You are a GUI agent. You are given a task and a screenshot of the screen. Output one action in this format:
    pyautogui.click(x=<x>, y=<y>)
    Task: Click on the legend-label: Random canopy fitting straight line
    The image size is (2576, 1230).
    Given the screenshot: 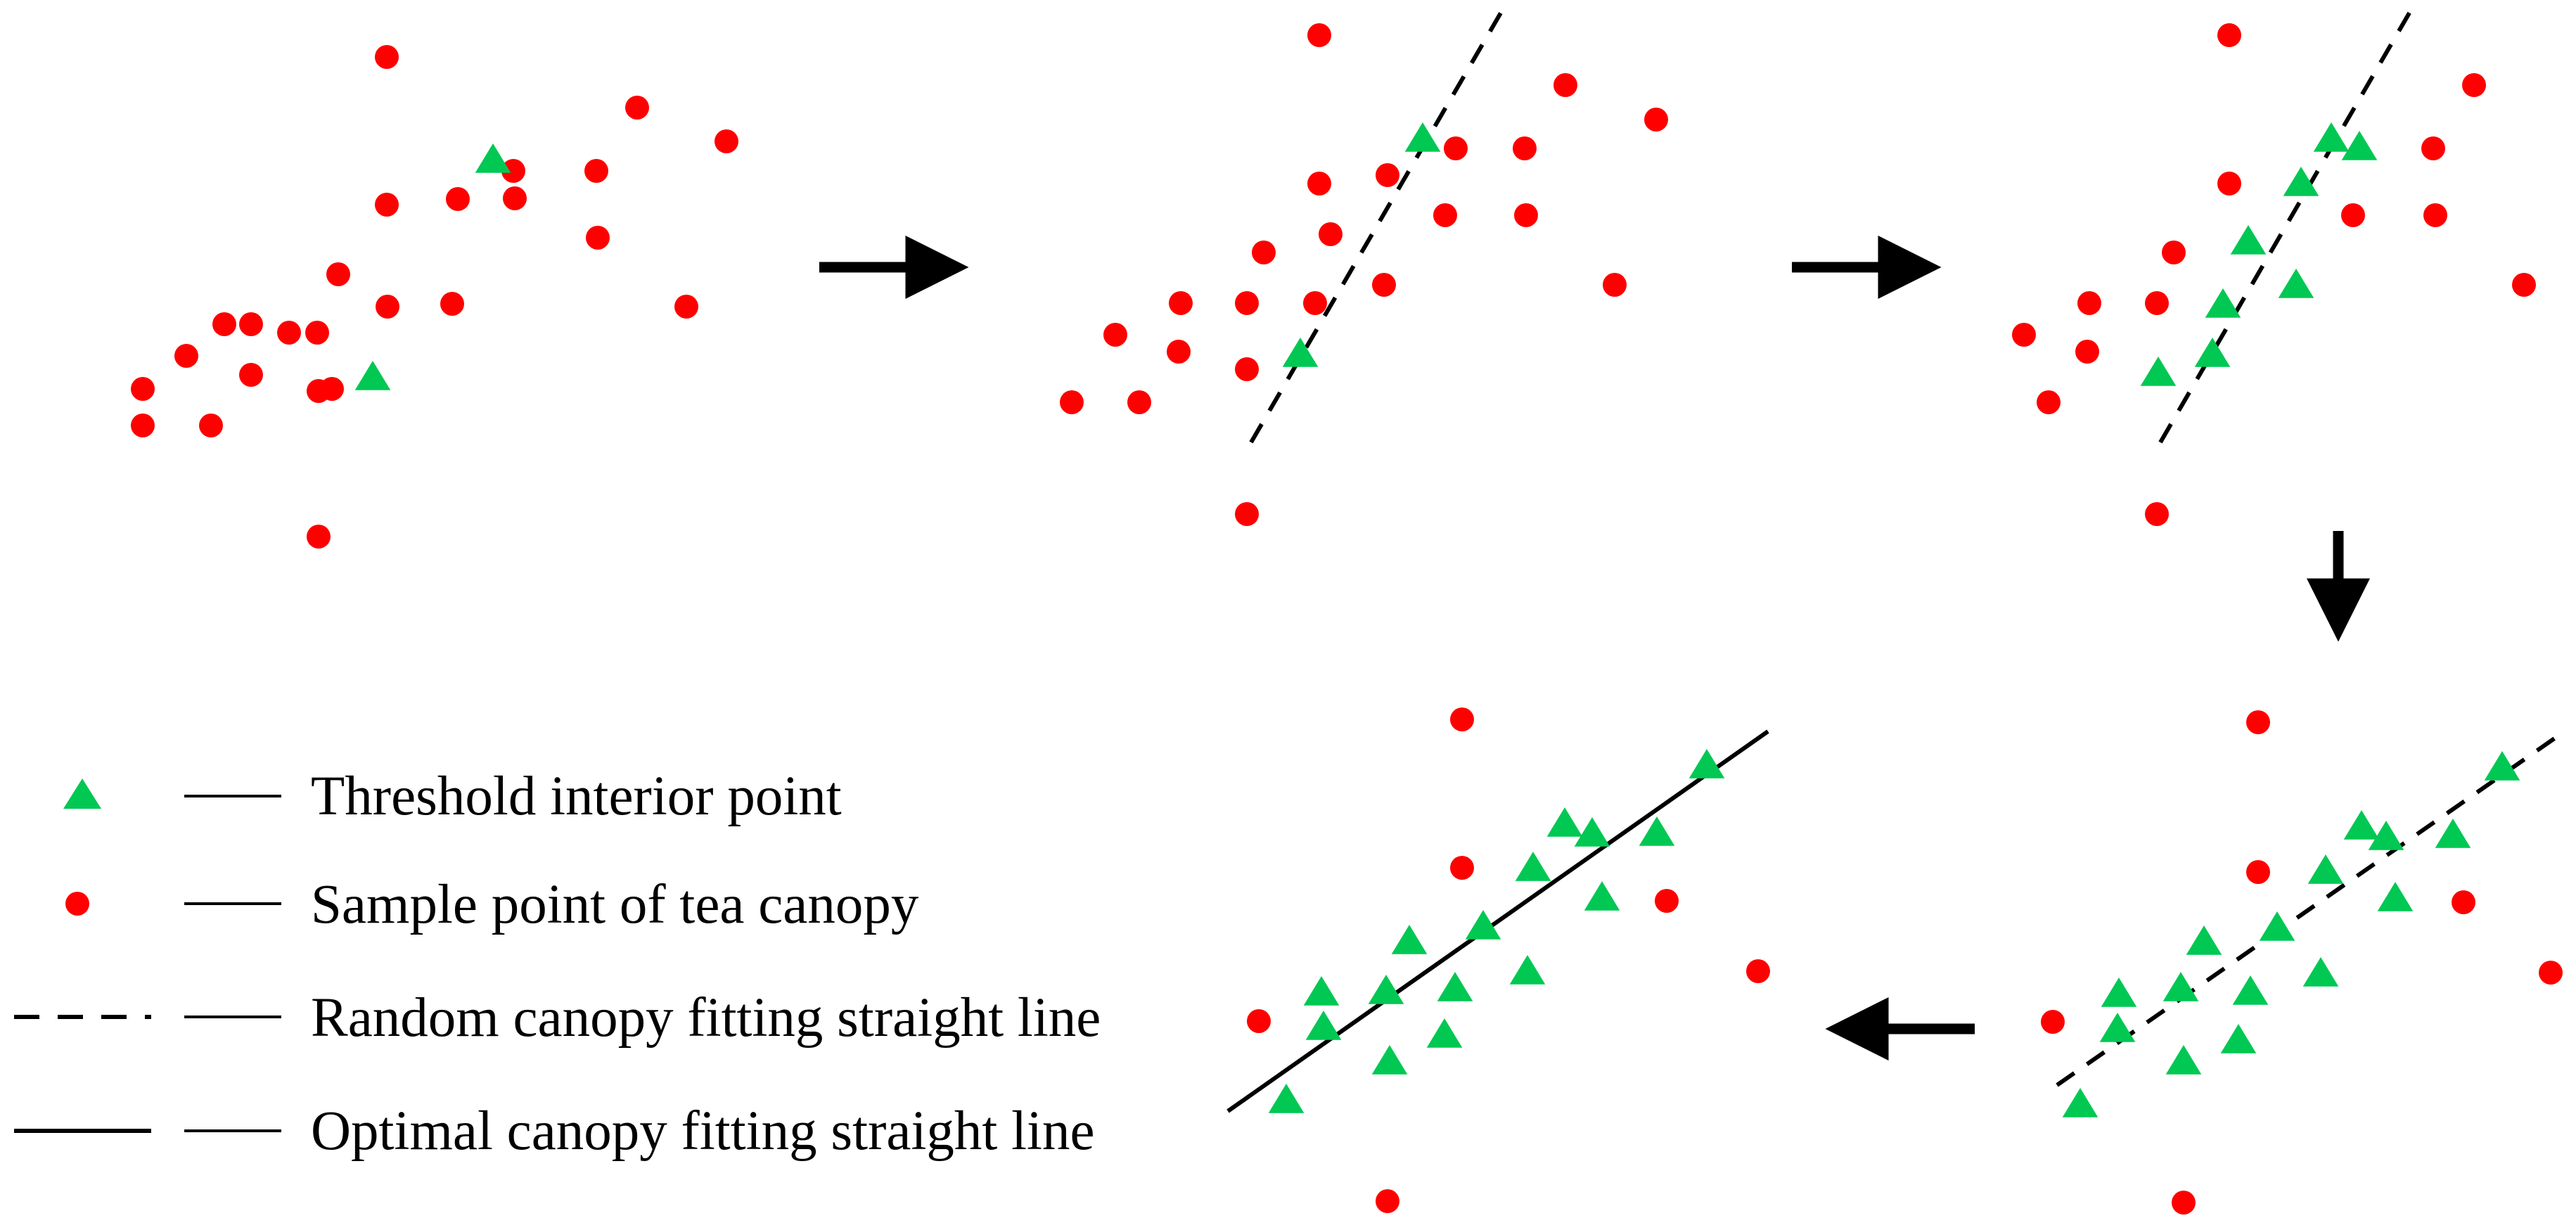 What is the action you would take?
    pyautogui.click(x=706, y=1018)
    